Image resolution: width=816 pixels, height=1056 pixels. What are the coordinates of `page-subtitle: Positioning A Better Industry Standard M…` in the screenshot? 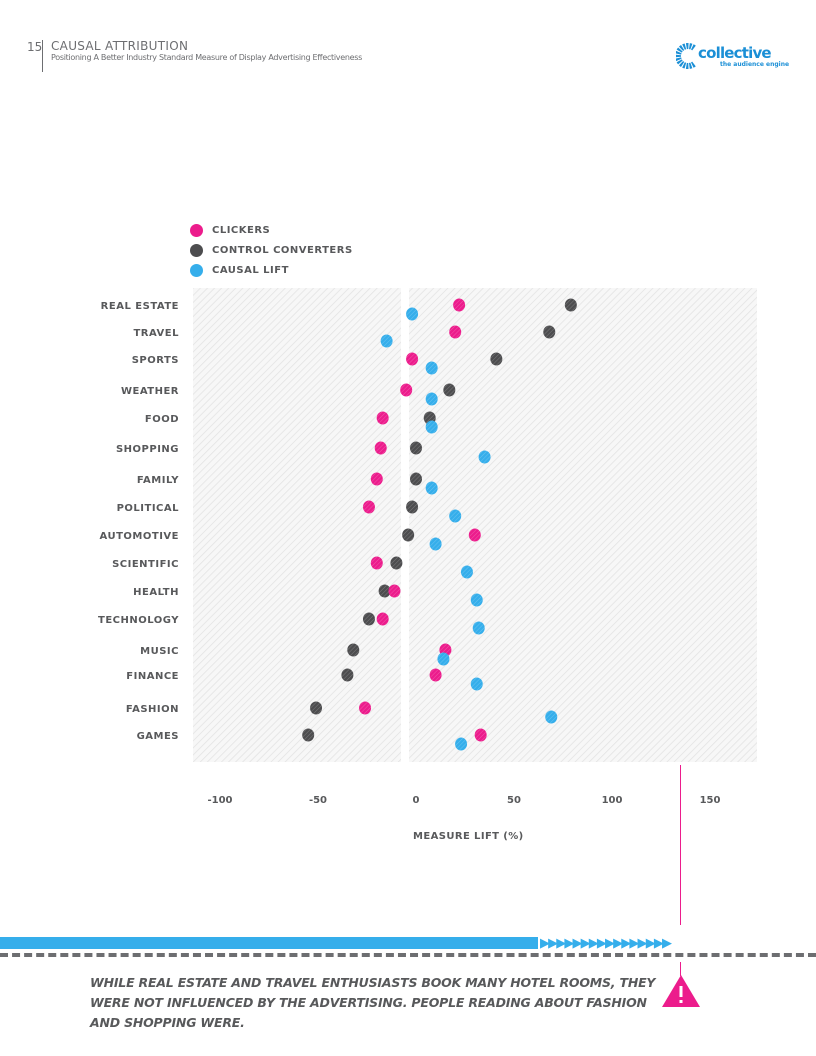 It's located at (206, 57).